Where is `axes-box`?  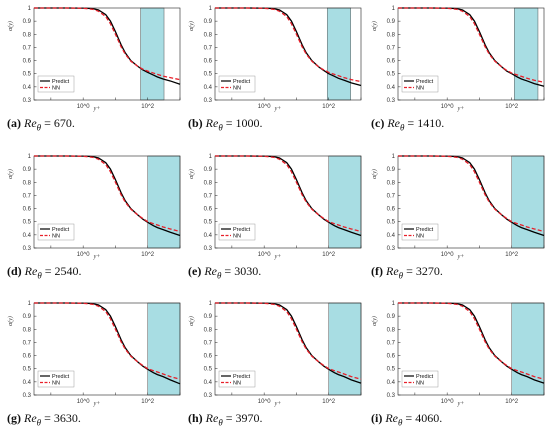 axes-box is located at coordinates (471, 202).